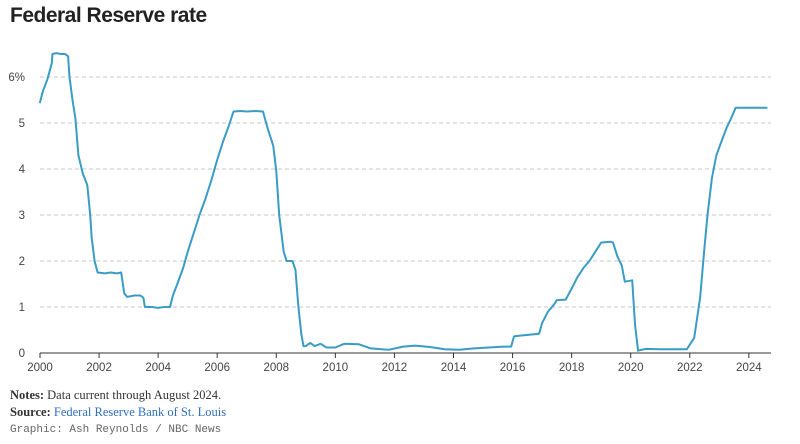 The width and height of the screenshot is (800, 444). I want to click on x-tick-label: 2006, so click(217, 368).